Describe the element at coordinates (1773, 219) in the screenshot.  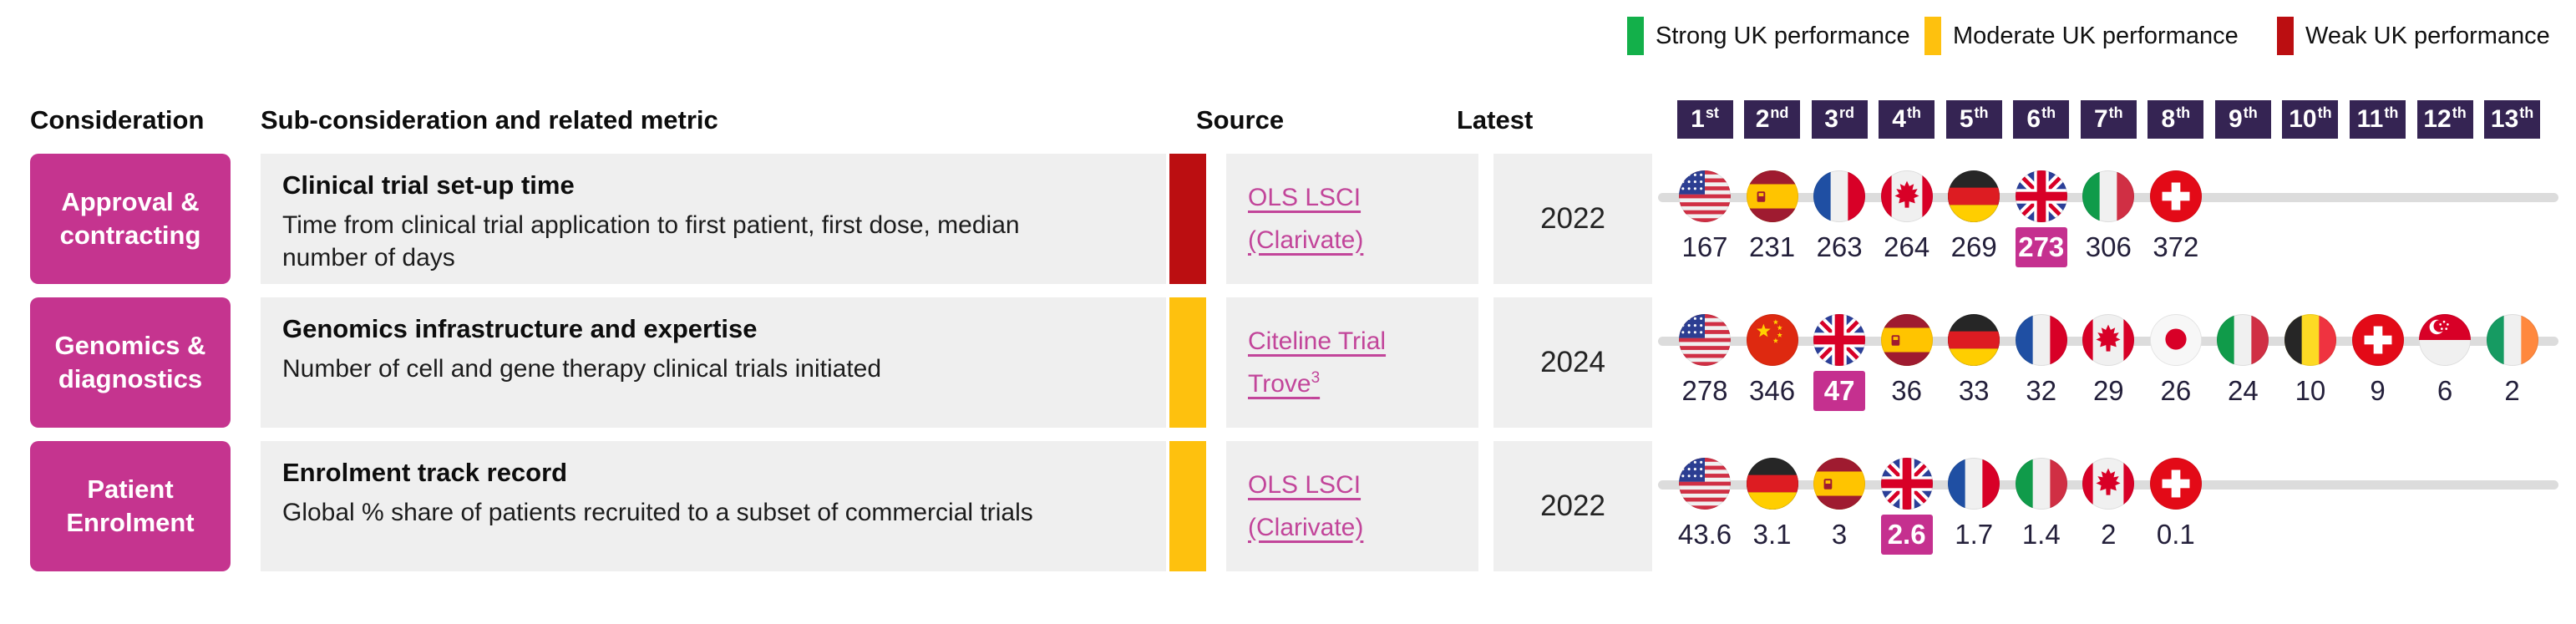
I see `rank-marker: 231` at that location.